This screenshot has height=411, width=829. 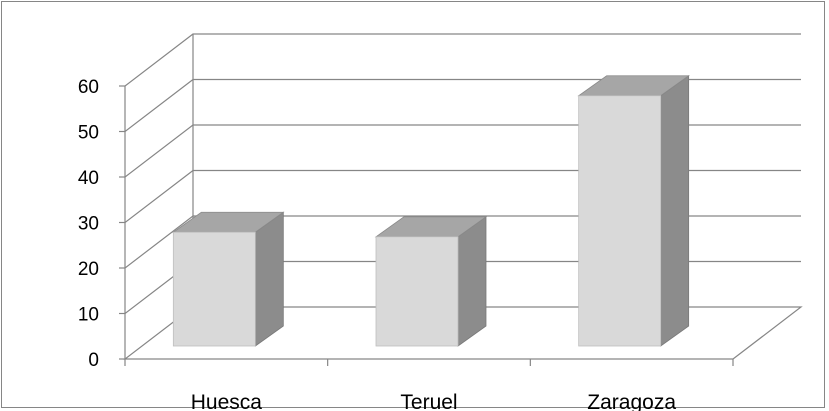 I want to click on x-category-label: Teruel, so click(x=428, y=401).